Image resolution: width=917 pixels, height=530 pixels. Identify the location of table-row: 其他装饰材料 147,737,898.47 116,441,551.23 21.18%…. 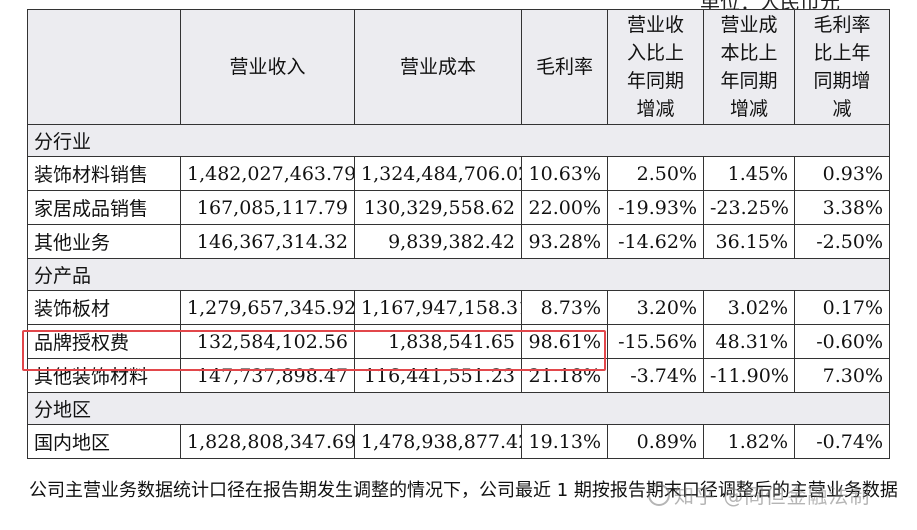
(458, 375).